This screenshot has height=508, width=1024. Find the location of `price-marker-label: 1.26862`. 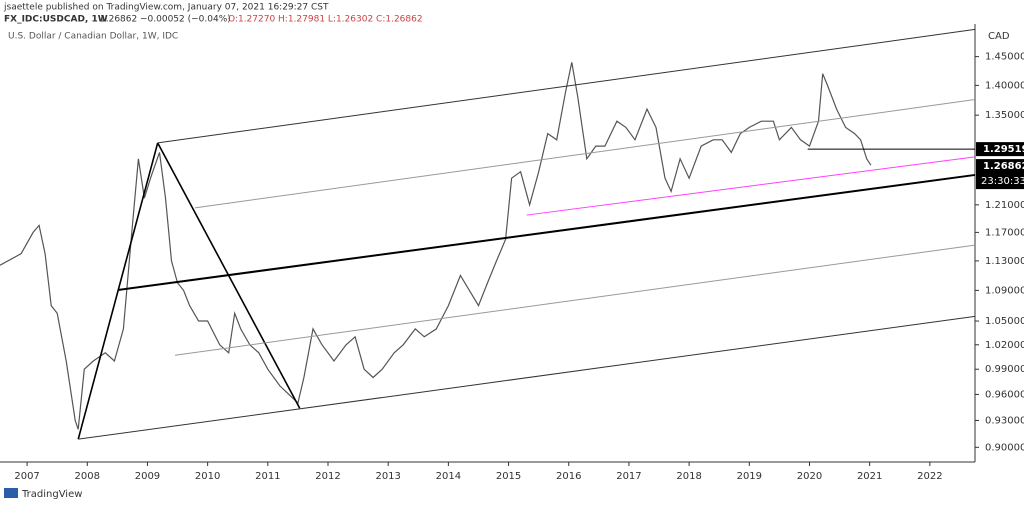

price-marker-label: 1.26862 is located at coordinates (1003, 166).